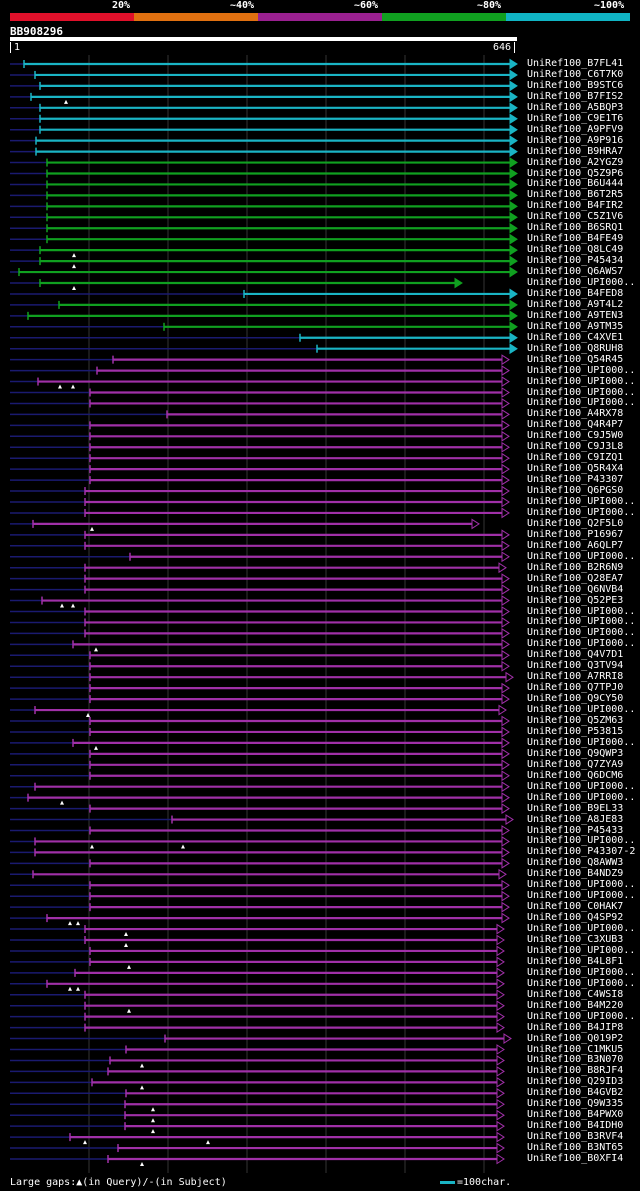  What do you see at coordinates (575, 74) in the screenshot?
I see `hit-label: UniRef100_C6T7K0` at bounding box center [575, 74].